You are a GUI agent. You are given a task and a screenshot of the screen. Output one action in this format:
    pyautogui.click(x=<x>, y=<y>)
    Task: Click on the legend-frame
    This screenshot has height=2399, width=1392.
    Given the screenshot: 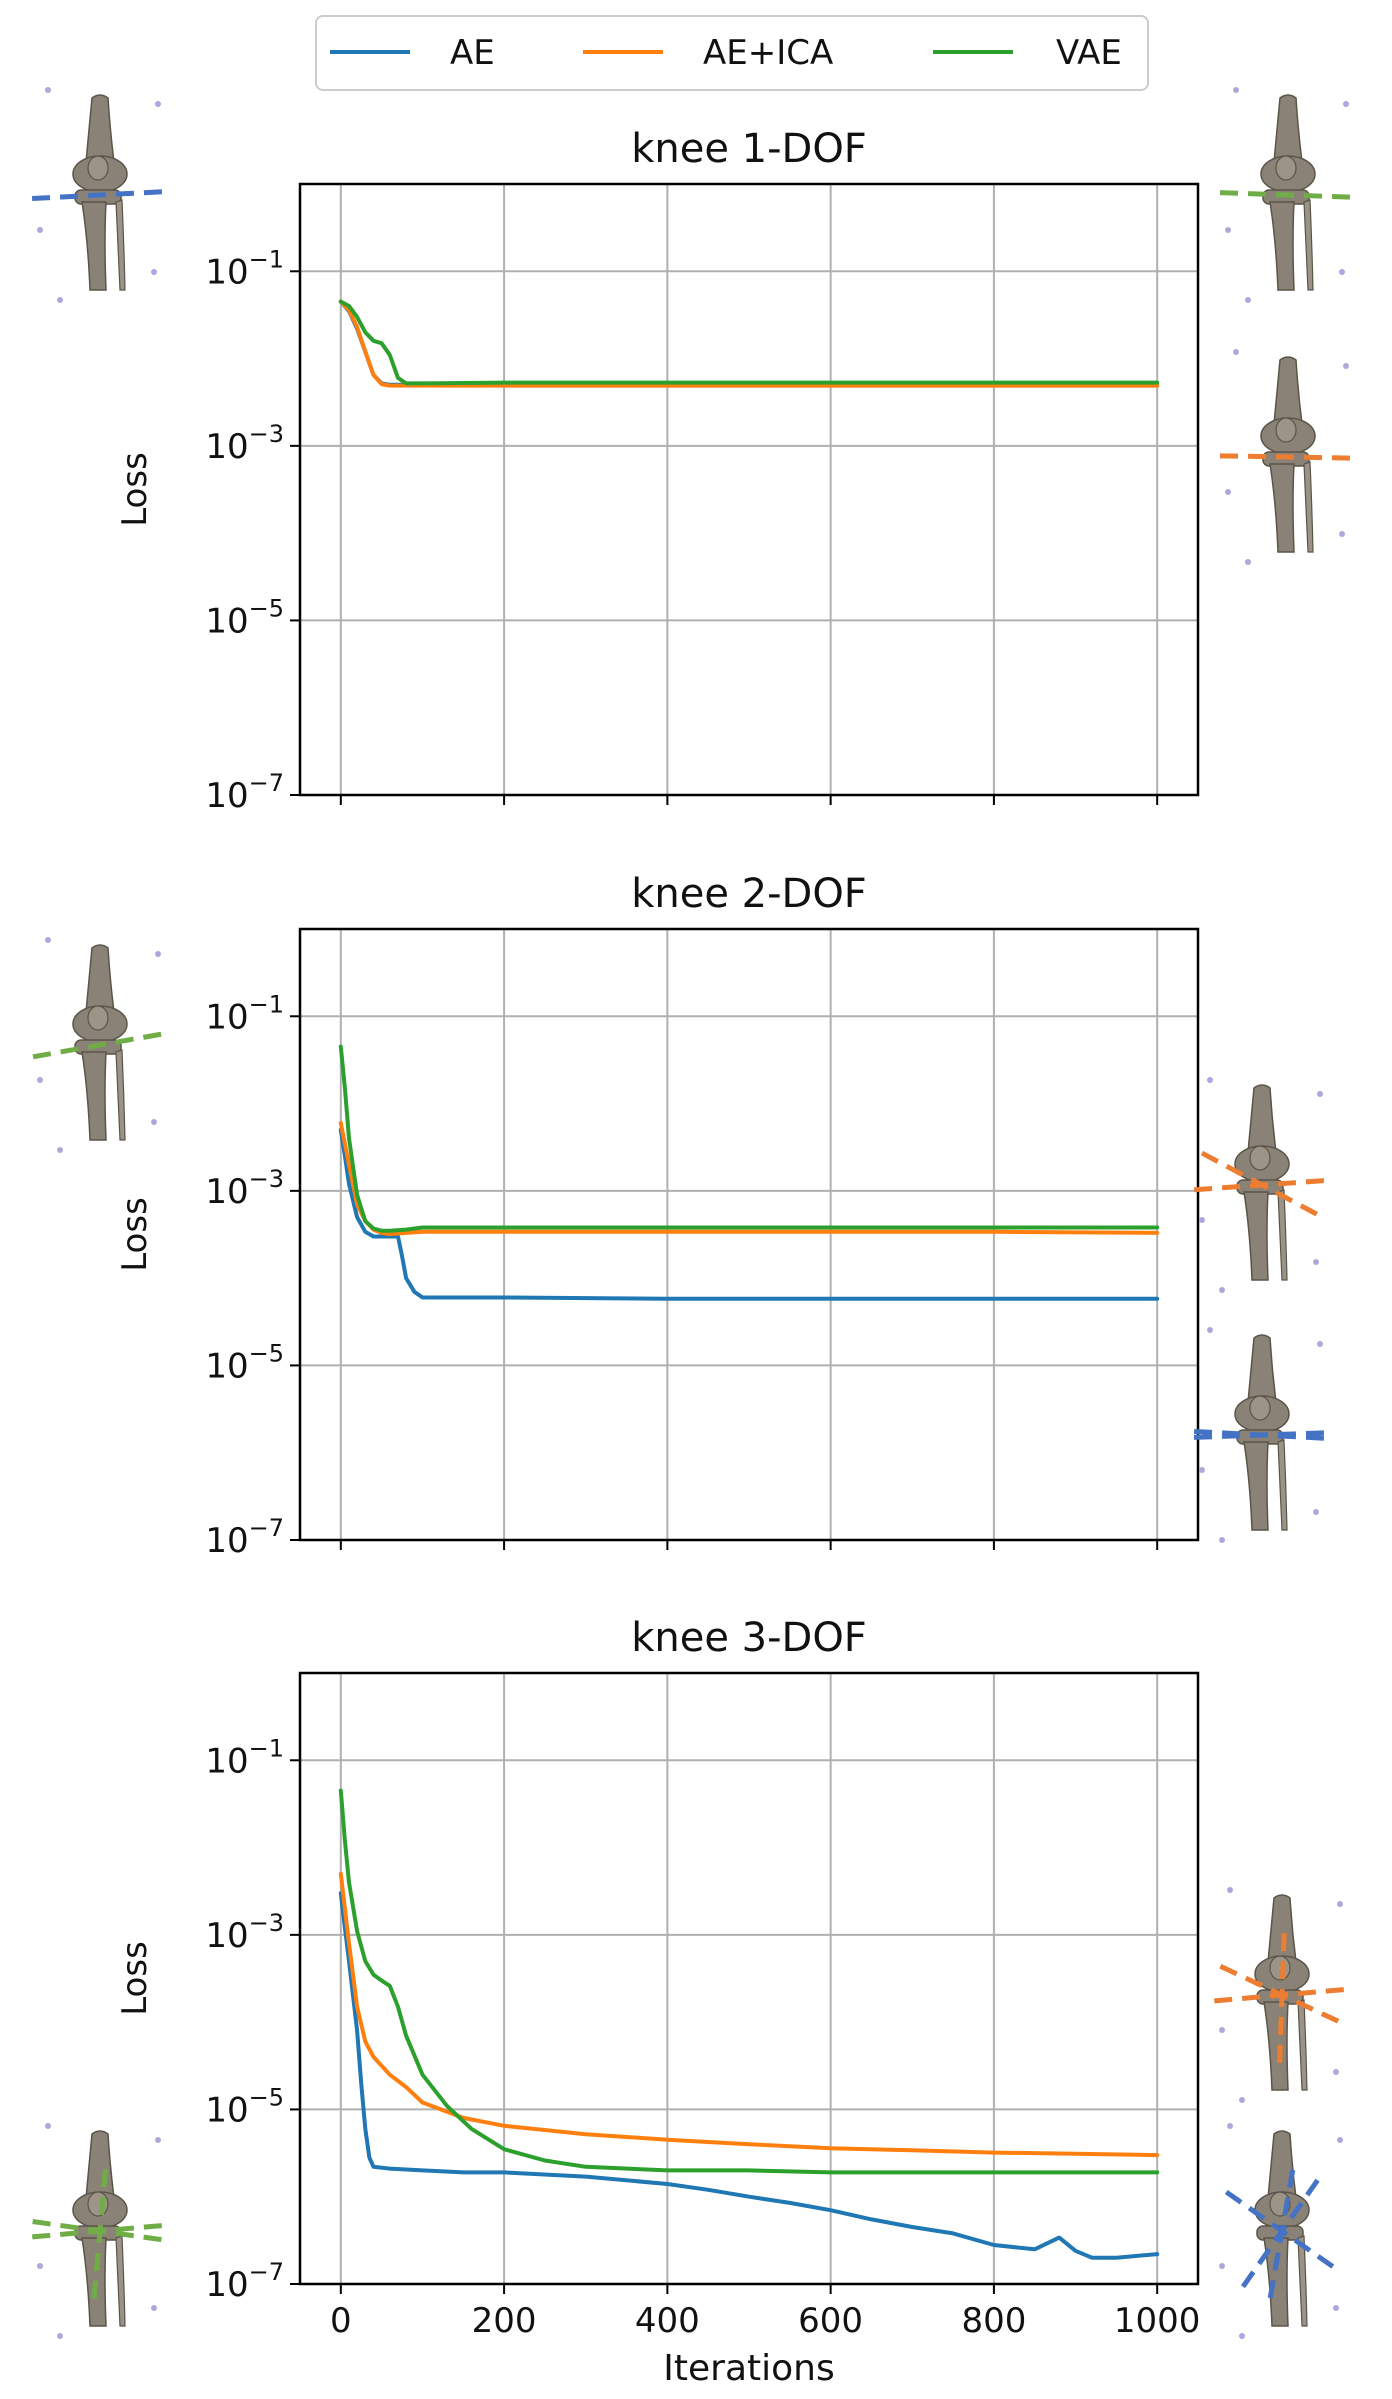 What is the action you would take?
    pyautogui.click(x=732, y=53)
    